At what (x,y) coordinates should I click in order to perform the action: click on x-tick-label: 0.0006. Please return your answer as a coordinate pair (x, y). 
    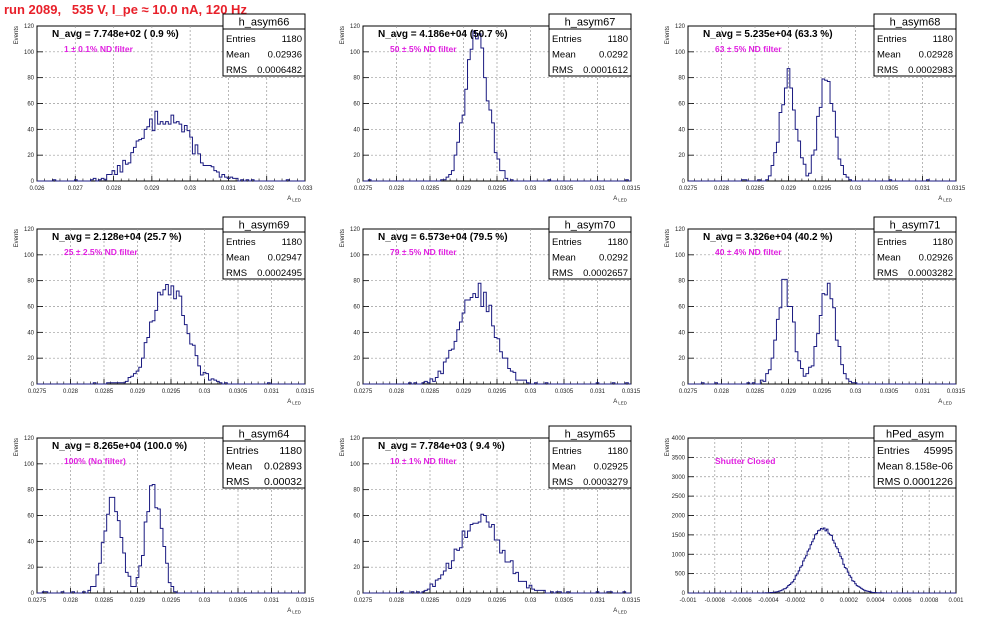
    Looking at the image, I should click on (902, 601).